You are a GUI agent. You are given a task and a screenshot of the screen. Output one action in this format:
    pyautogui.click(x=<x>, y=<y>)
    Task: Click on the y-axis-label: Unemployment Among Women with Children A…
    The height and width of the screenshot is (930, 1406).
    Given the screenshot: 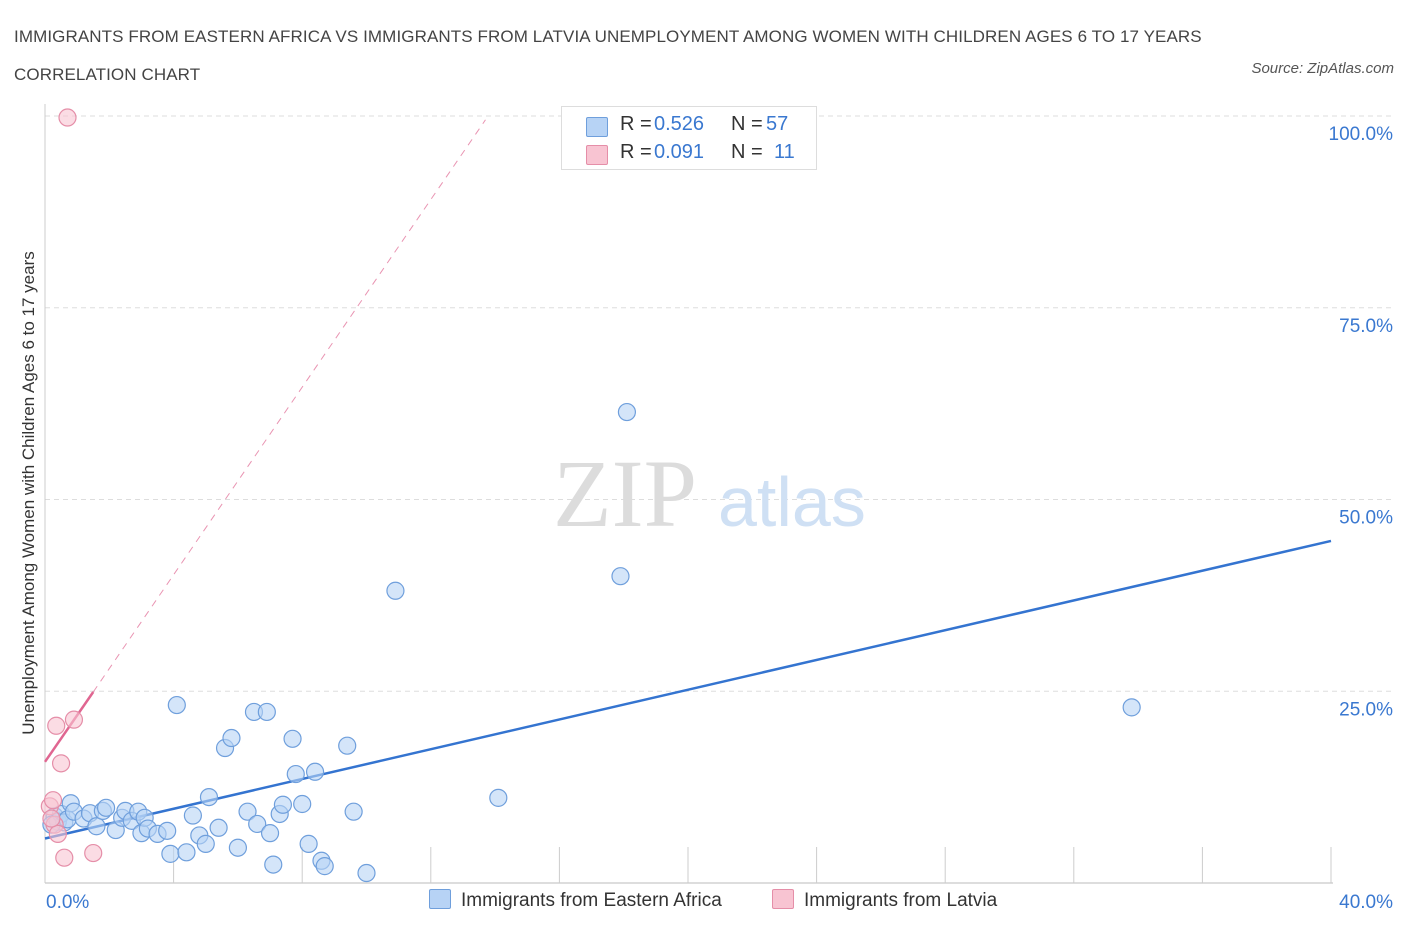 What is the action you would take?
    pyautogui.click(x=28, y=493)
    